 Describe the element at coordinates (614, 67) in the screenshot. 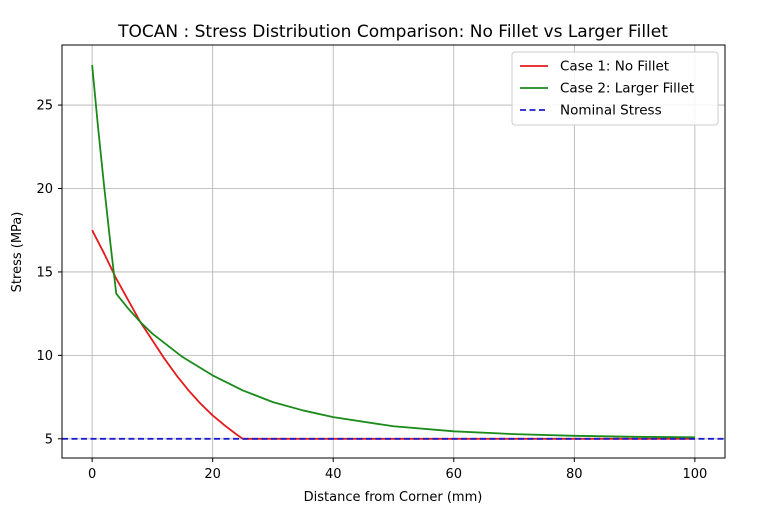

I see `legend-label: Case 1: No Fillet` at that location.